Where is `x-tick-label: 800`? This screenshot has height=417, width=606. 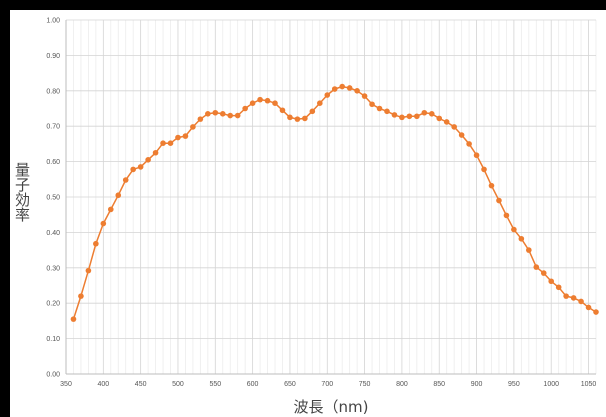 x-tick-label: 800 is located at coordinates (402, 384).